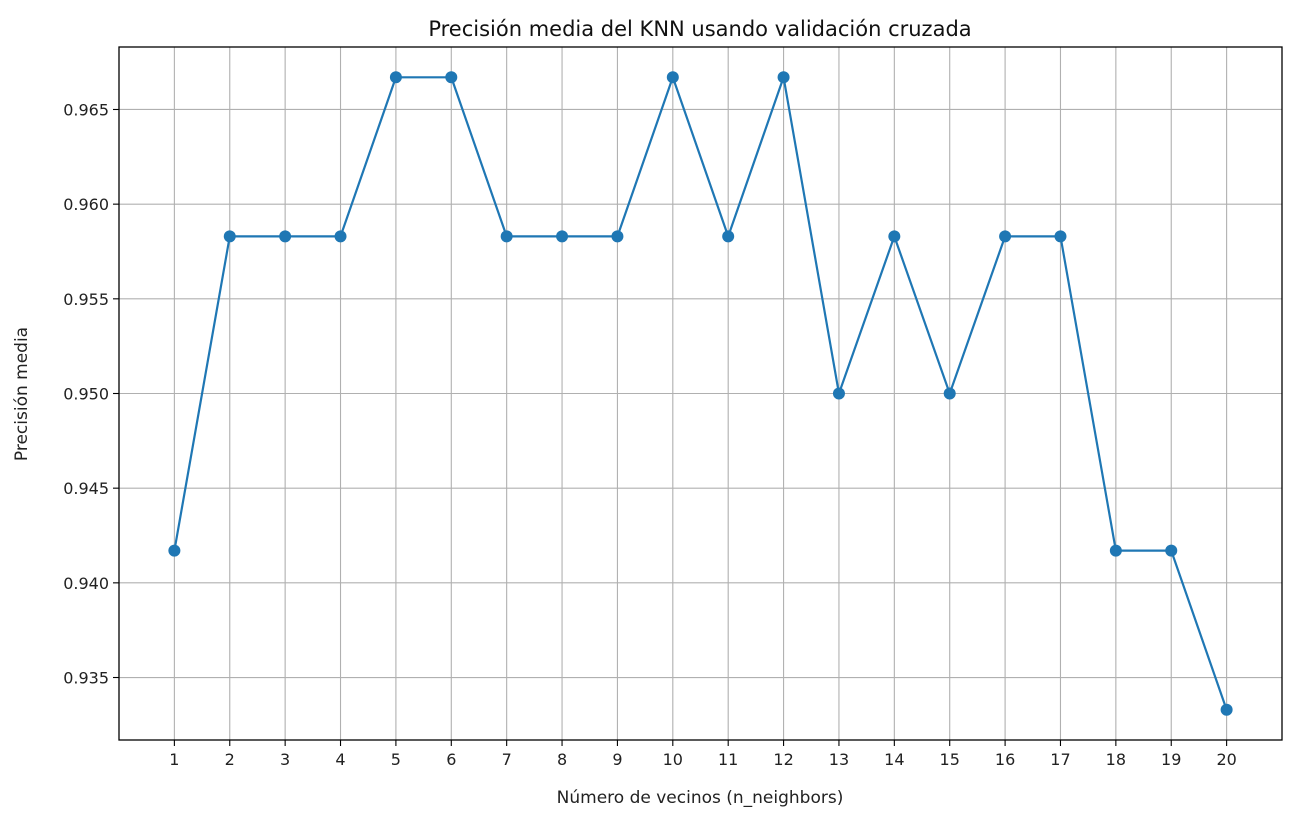 The height and width of the screenshot is (820, 1291). What do you see at coordinates (230, 759) in the screenshot?
I see `x-tick-label: 2` at bounding box center [230, 759].